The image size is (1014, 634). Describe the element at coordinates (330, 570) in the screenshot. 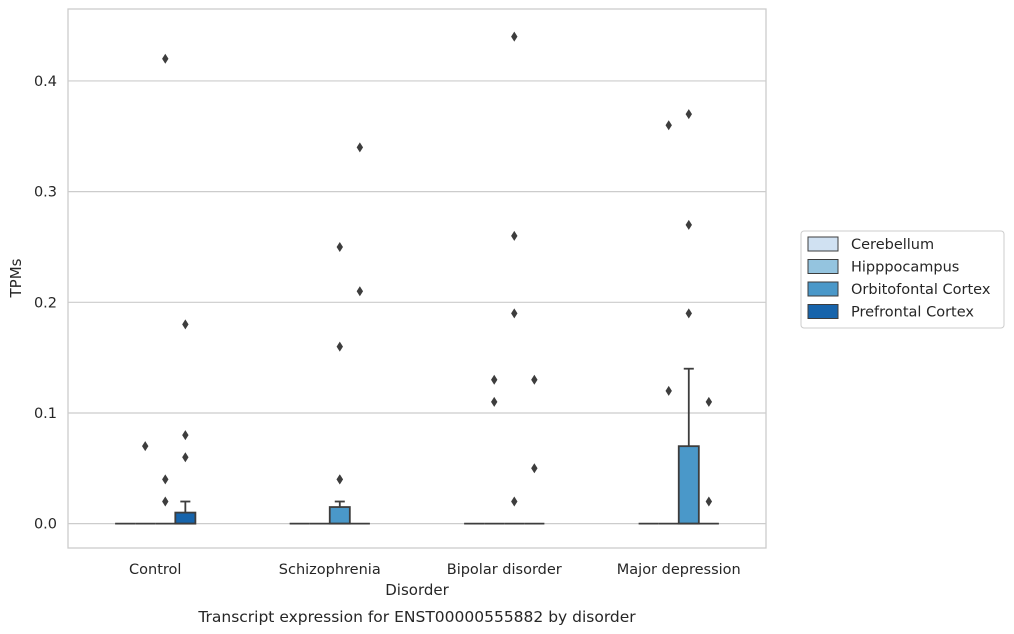

I see `x-tick-label: Schizophrenia` at that location.